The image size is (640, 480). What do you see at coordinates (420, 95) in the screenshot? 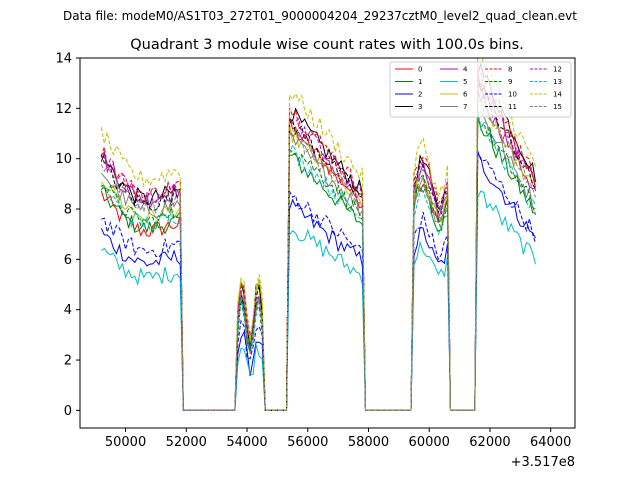
I see `legend-label-2: 2` at bounding box center [420, 95].